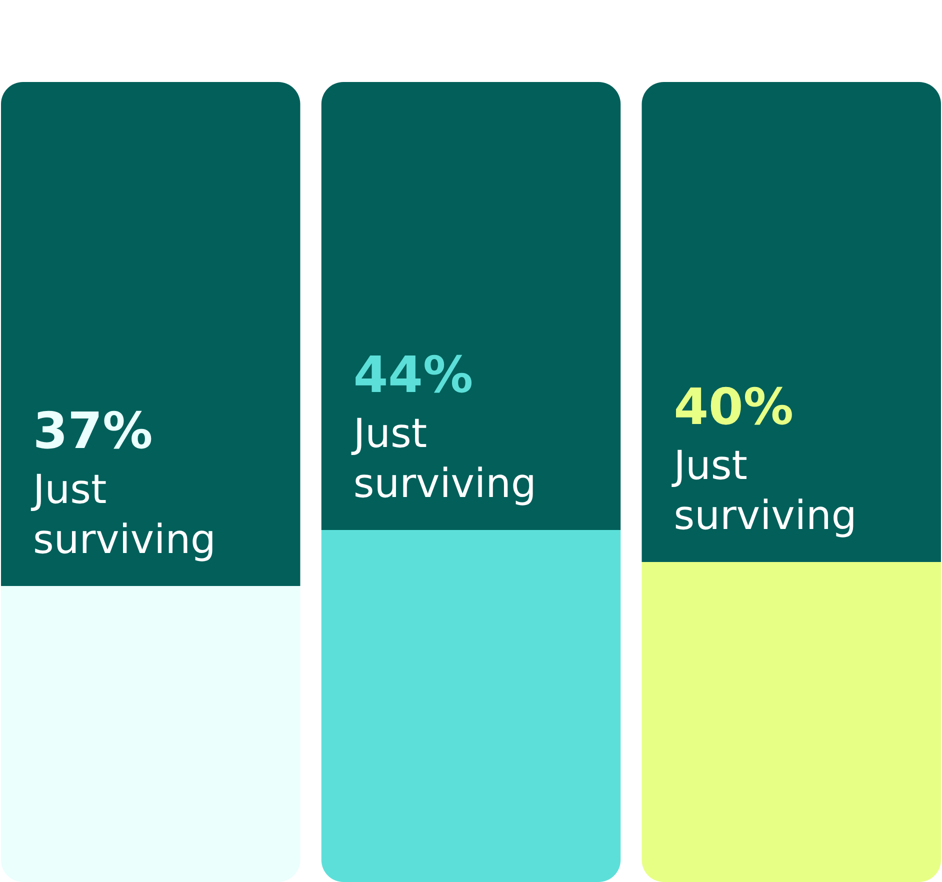 This screenshot has height=882, width=942. What do you see at coordinates (413, 375) in the screenshot?
I see `data-label: 44%` at bounding box center [413, 375].